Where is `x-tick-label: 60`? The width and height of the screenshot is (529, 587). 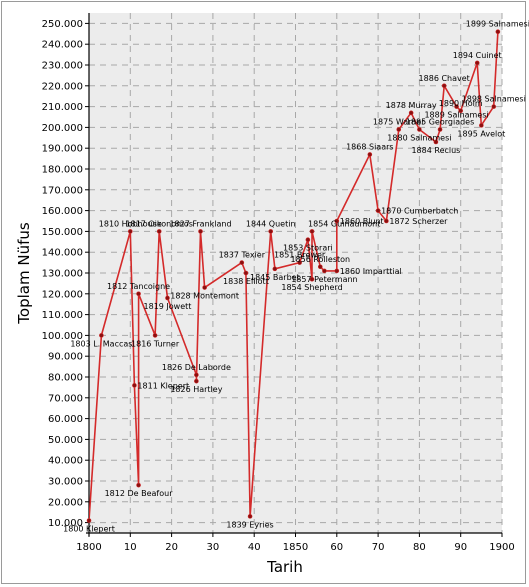 x-tick-label: 60 is located at coordinates (336, 547).